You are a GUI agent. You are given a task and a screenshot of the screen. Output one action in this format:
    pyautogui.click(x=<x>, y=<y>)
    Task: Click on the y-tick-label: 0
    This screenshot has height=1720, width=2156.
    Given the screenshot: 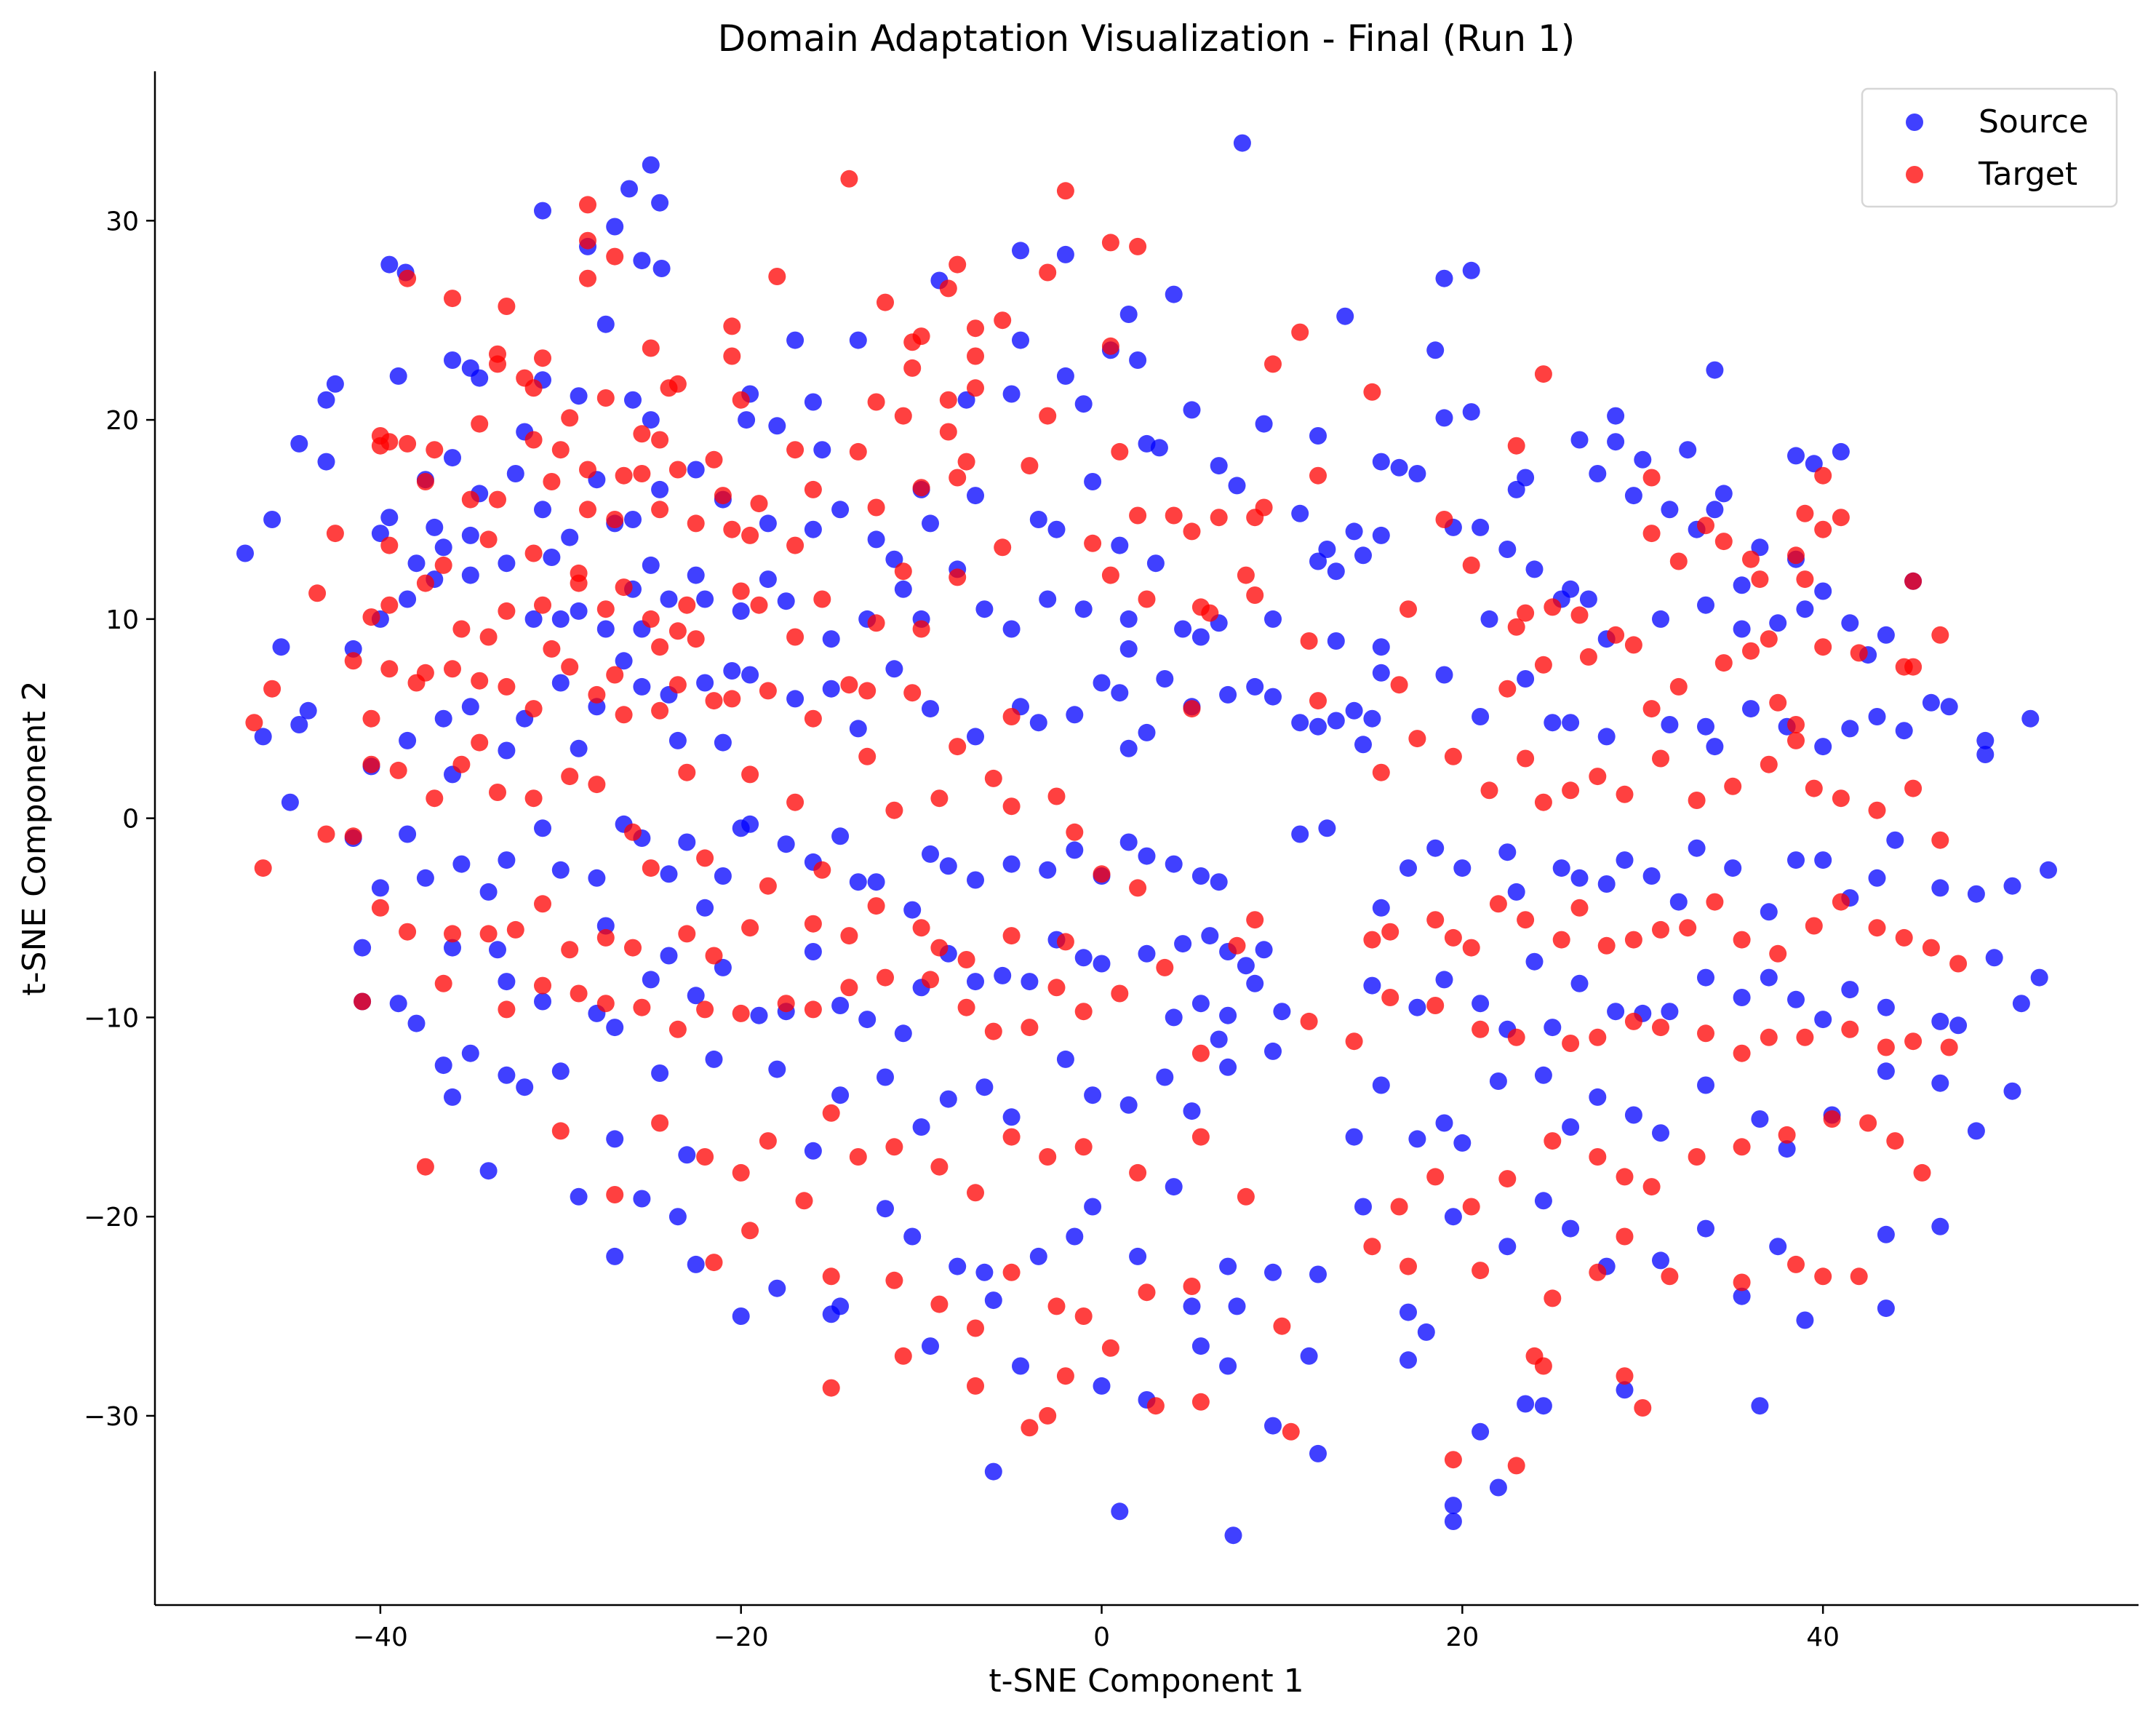 What is the action you would take?
    pyautogui.click(x=130, y=820)
    